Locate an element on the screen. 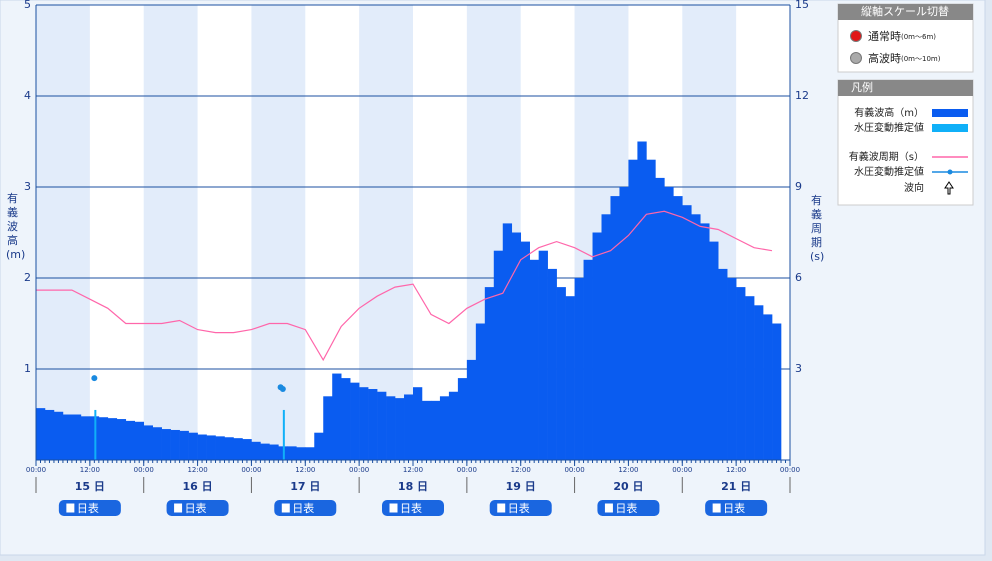 The image size is (992, 561). y2-tick-label: 3 is located at coordinates (798, 368).